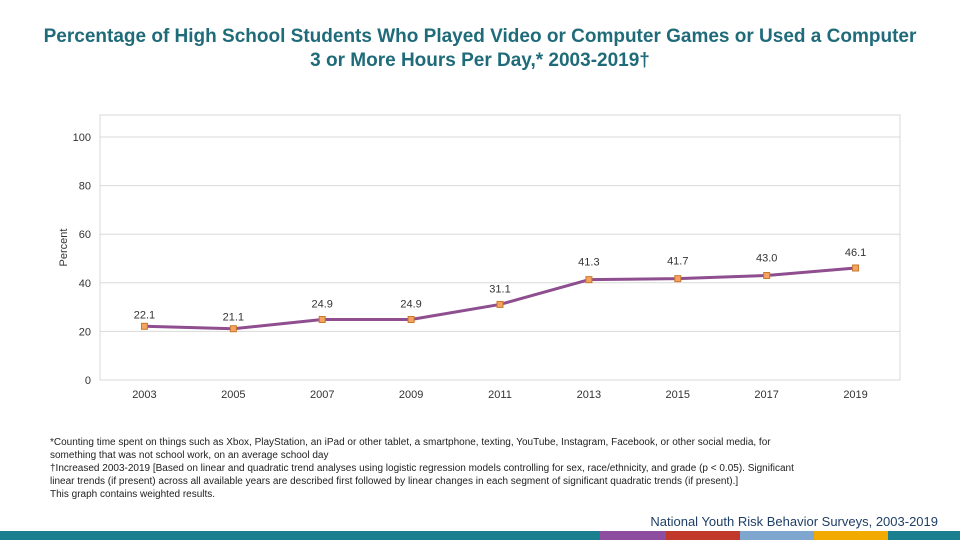 This screenshot has width=960, height=540. Describe the element at coordinates (411, 394) in the screenshot. I see `x-tick-label: 2009` at that location.